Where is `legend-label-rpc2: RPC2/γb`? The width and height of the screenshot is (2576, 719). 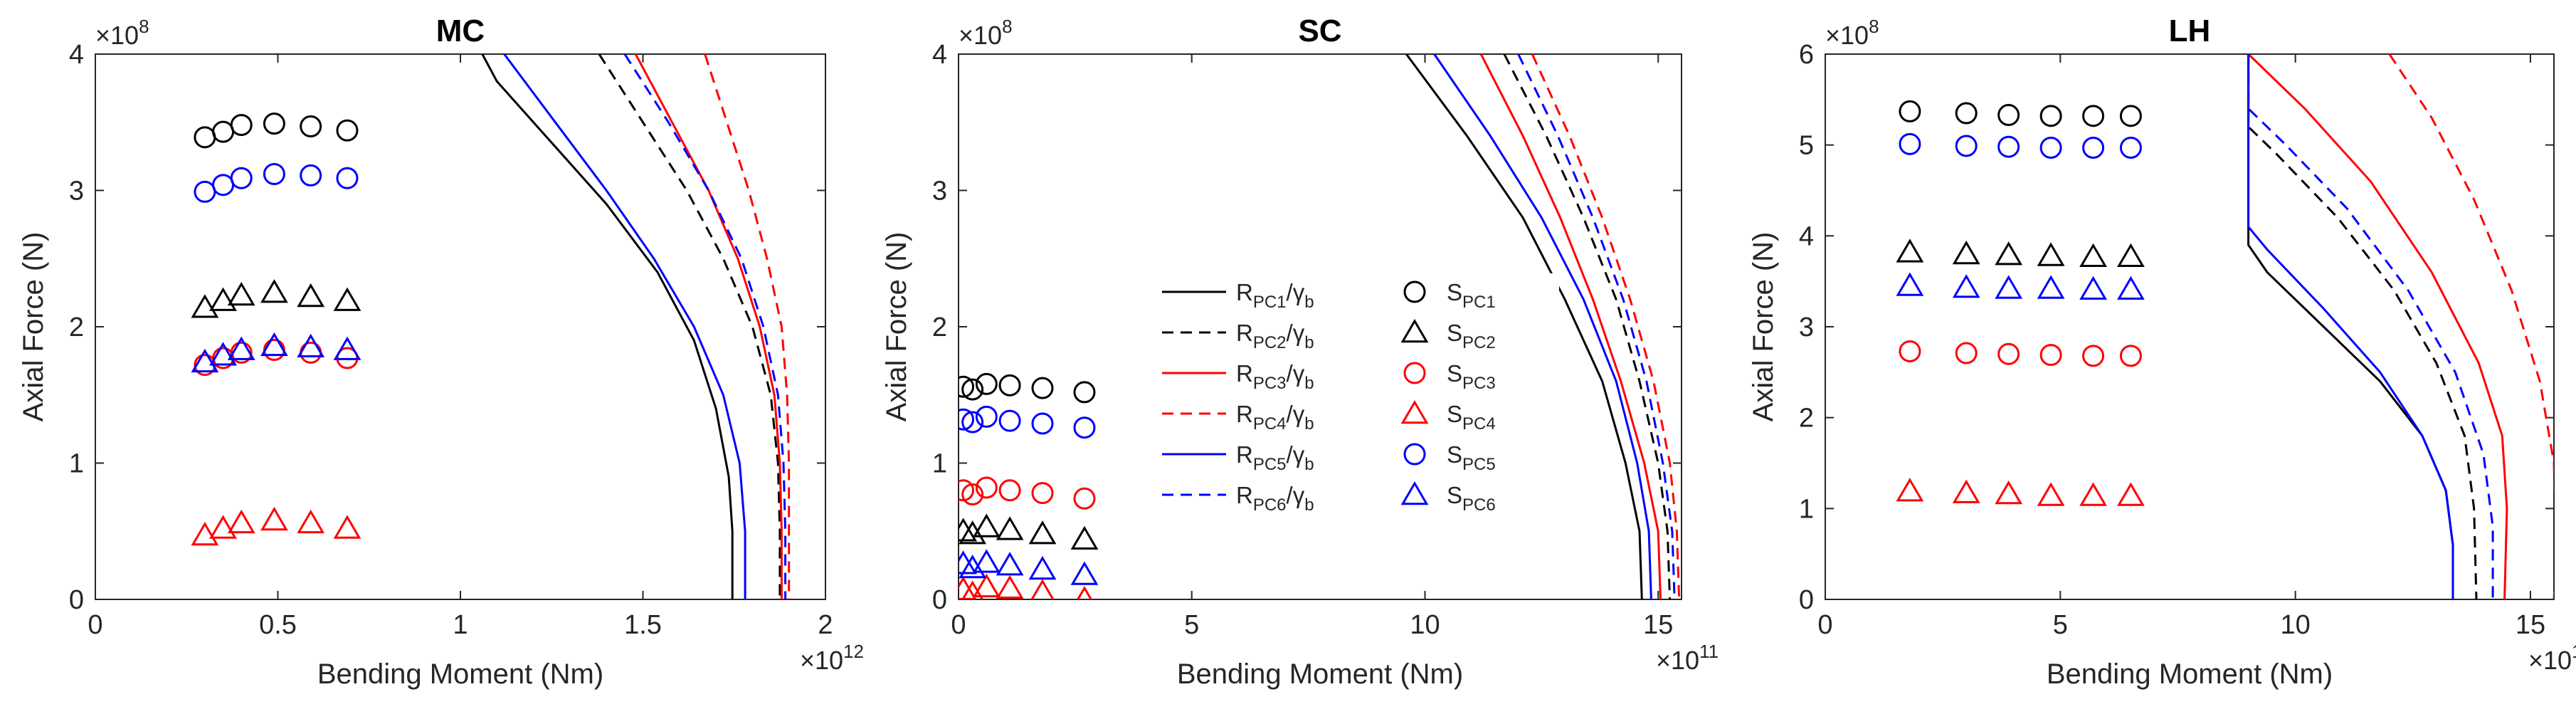 legend-label-rpc2: RPC2/γb is located at coordinates (1275, 336).